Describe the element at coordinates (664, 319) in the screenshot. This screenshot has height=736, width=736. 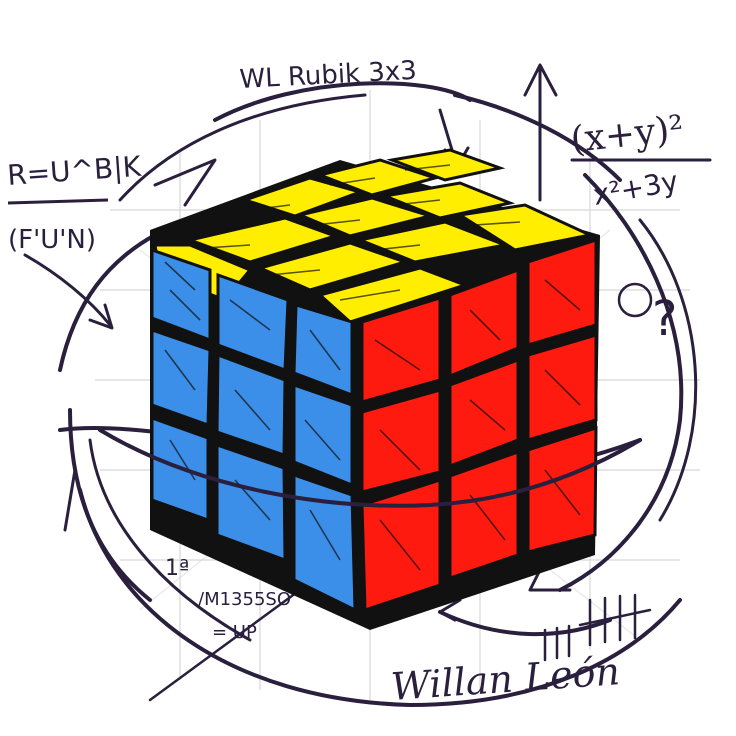
I see `question-mark: ?` at that location.